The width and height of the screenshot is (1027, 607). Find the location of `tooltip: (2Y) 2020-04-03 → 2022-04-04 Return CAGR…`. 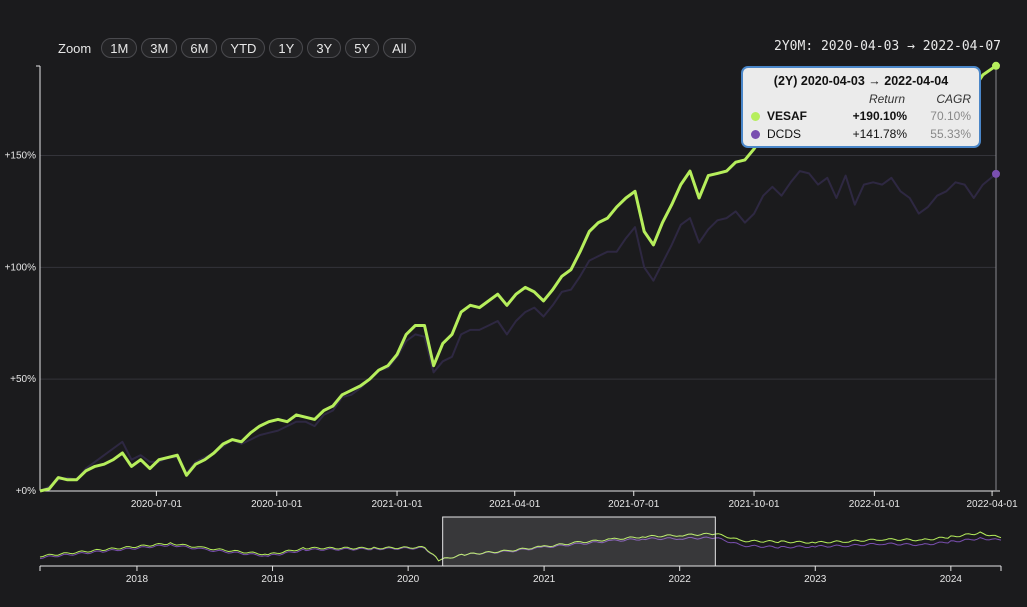

tooltip: (2Y) 2020-04-03 → 2022-04-04 Return CAGR… is located at coordinates (861, 107).